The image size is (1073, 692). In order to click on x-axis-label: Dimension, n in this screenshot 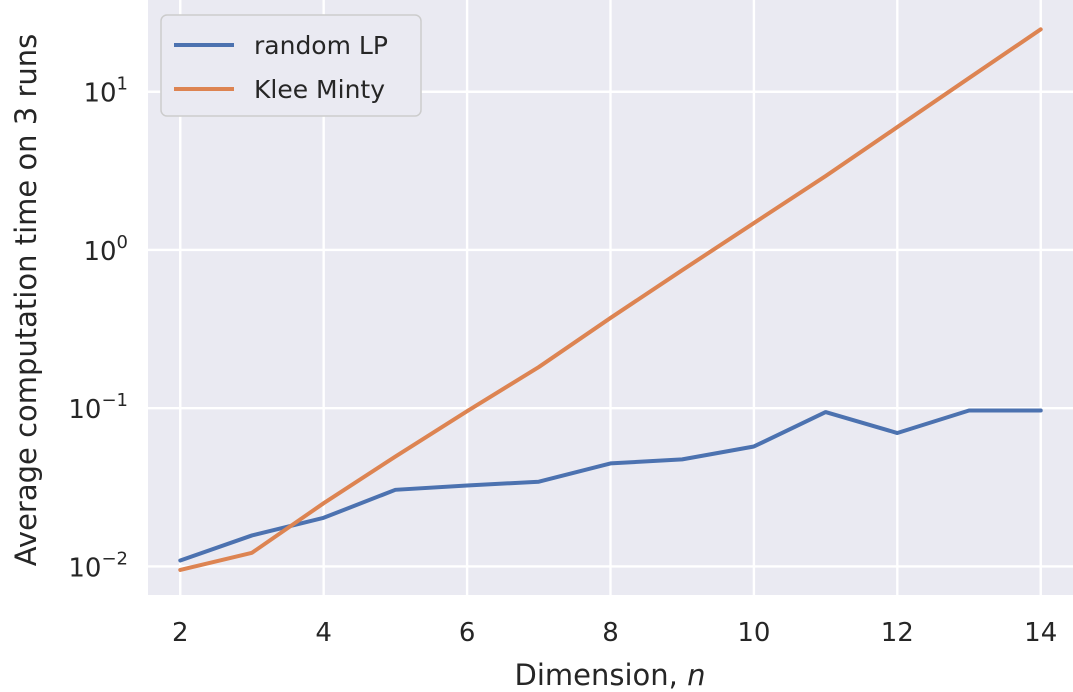, I will do `click(610, 675)`.